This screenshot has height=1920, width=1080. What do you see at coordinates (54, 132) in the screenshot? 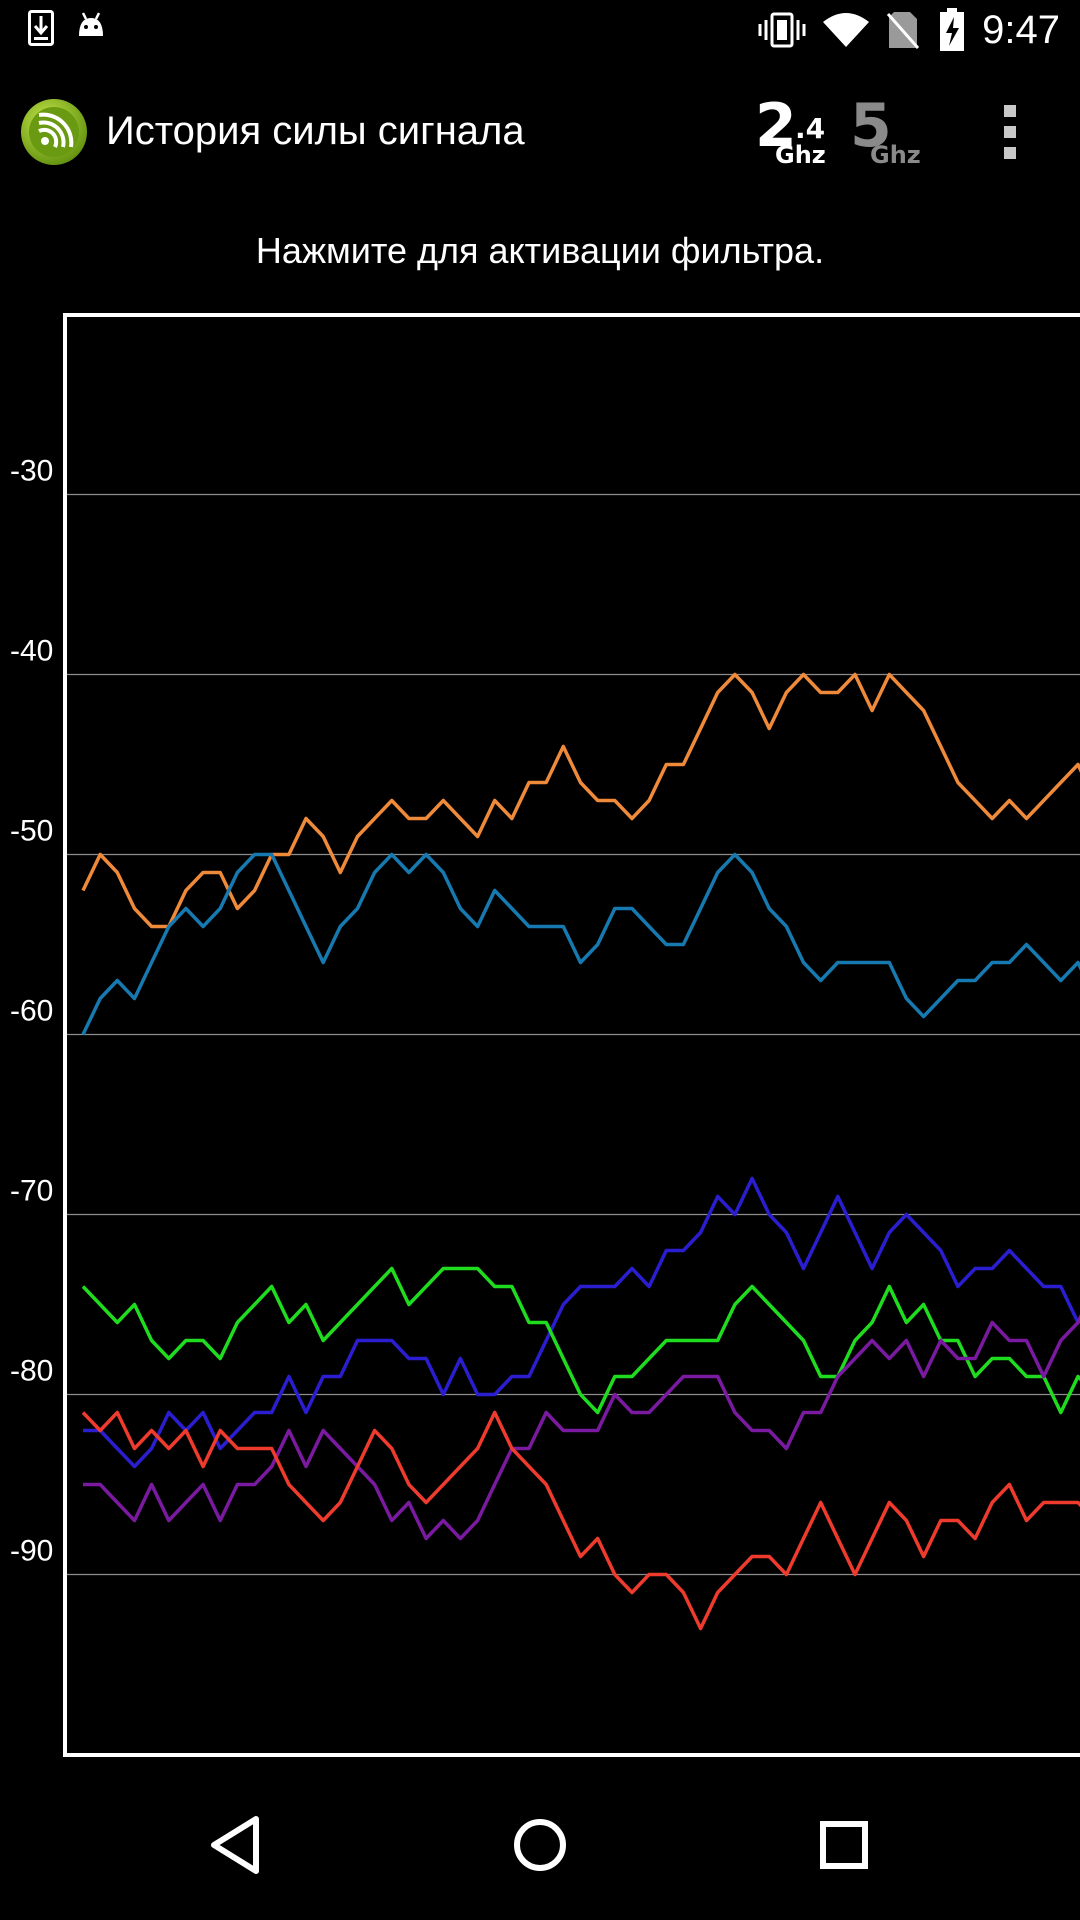
I see `wifi-analyzer-logo-icon` at bounding box center [54, 132].